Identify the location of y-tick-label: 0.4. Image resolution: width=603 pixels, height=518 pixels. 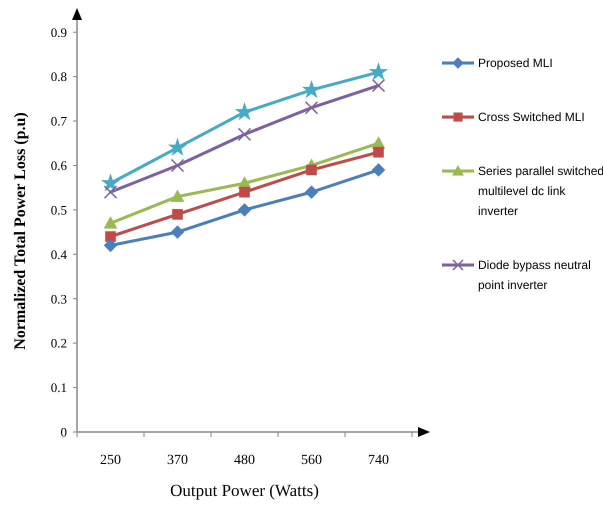
(59, 254).